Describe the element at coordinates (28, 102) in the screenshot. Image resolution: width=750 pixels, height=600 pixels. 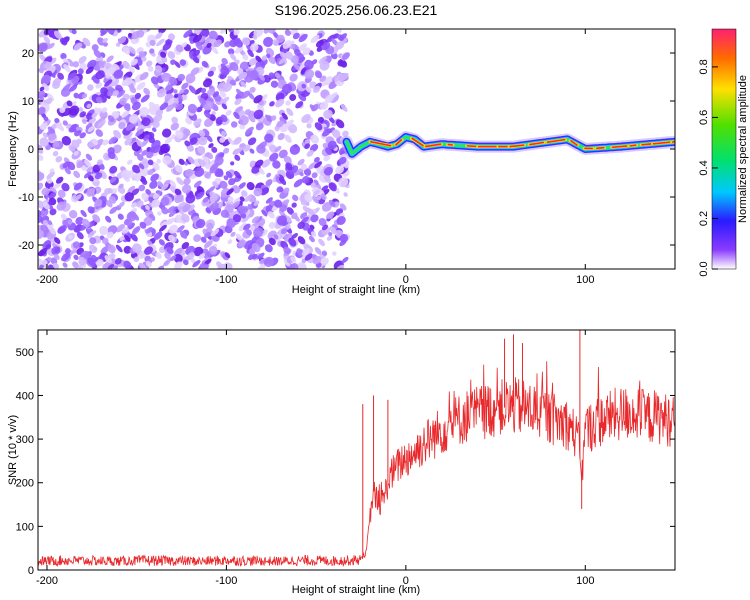
I see `spectrogram-ytick-label: 10` at that location.